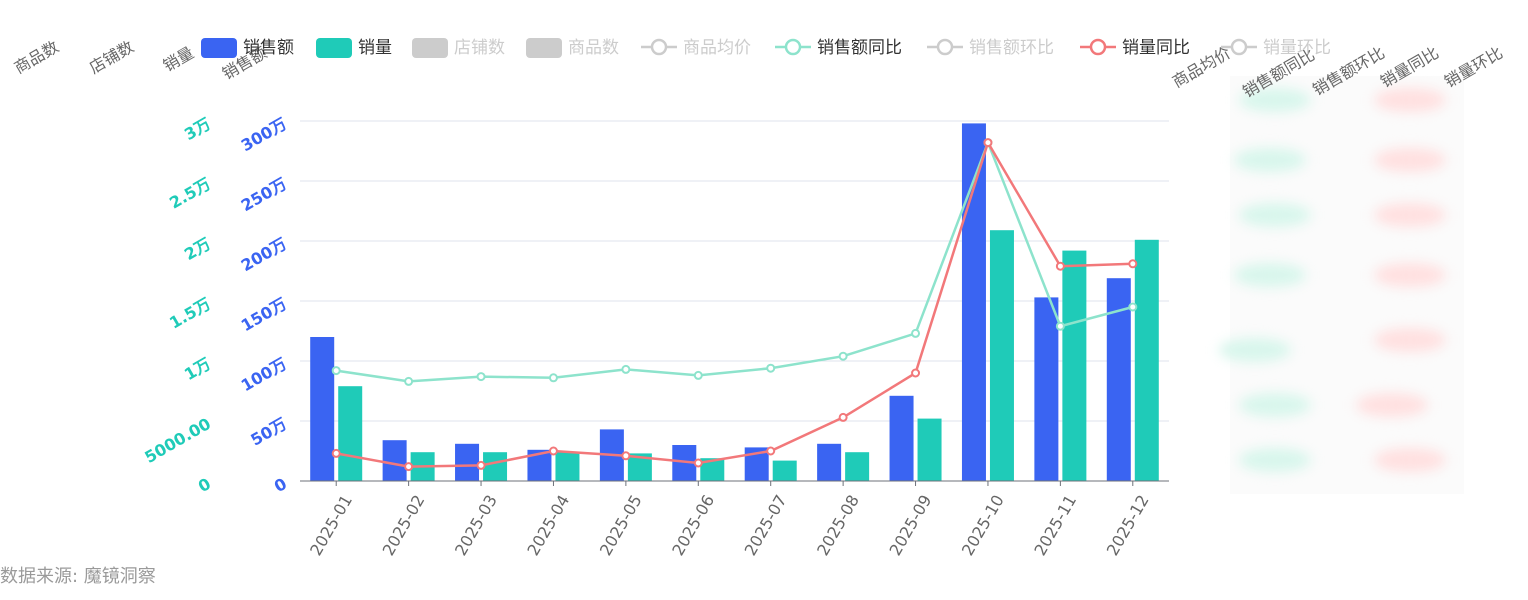  What do you see at coordinates (621, 525) in the screenshot?
I see `x-tick-label: 2025-05` at bounding box center [621, 525].